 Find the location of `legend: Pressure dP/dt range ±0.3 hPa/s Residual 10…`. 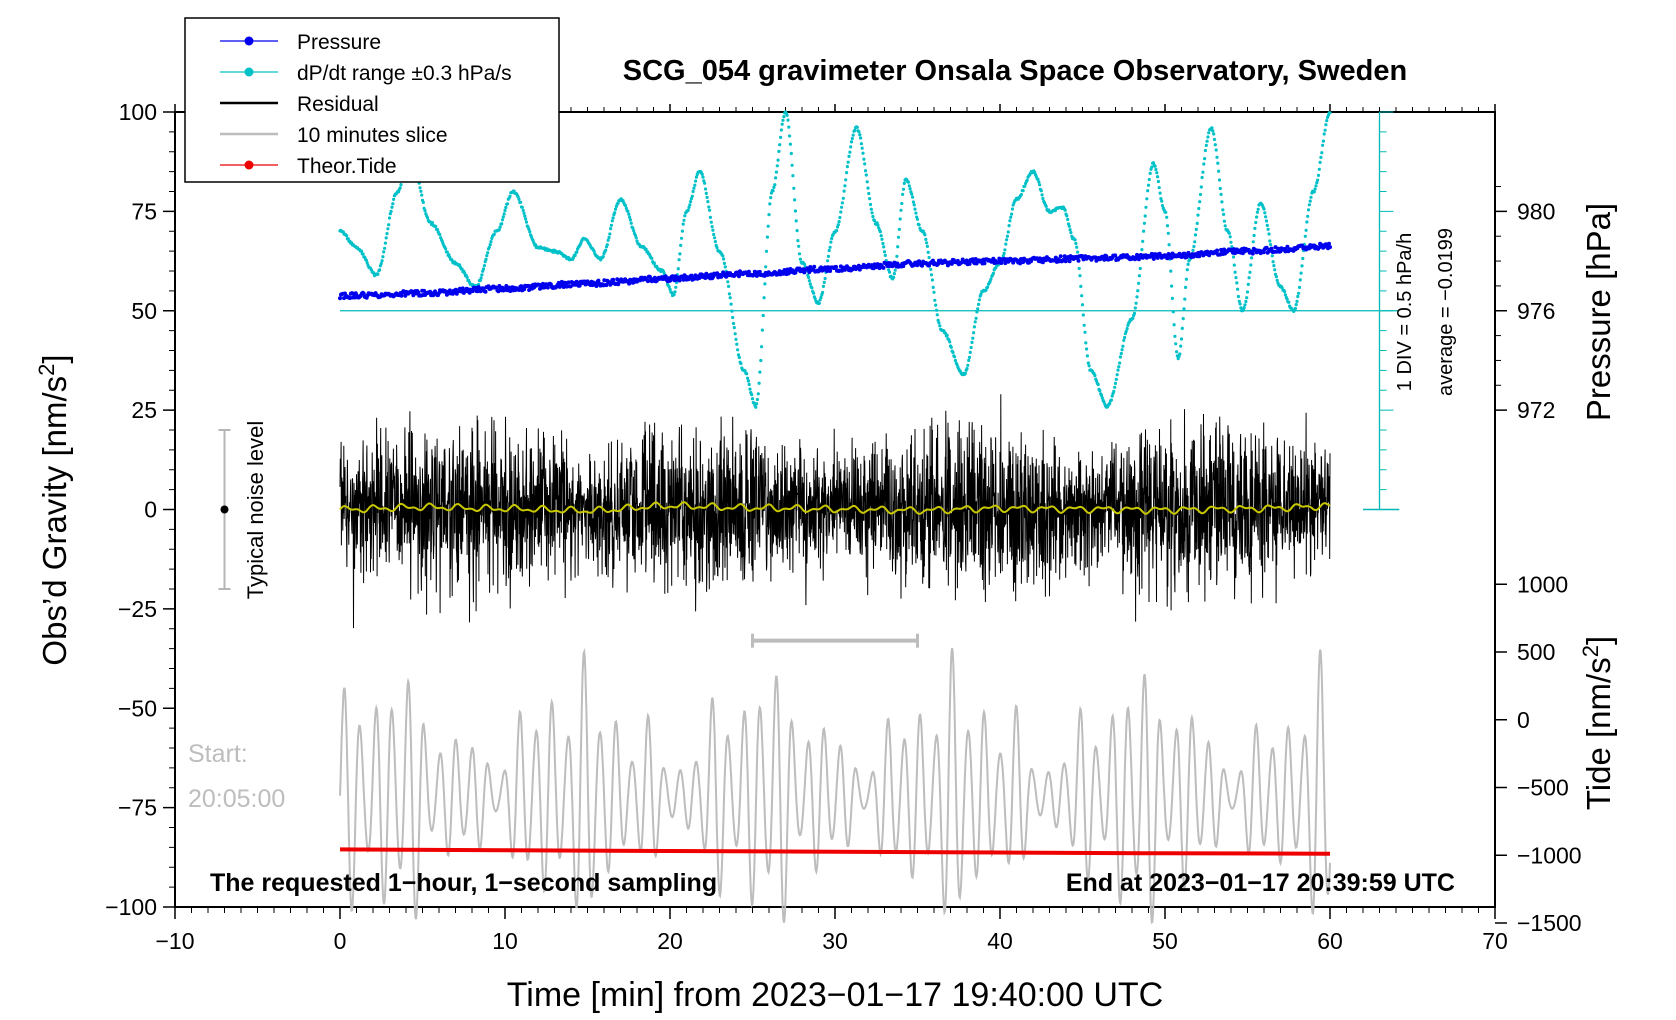

legend: Pressure dP/dt range ±0.3 hPa/s Residual 10… is located at coordinates (372, 100).